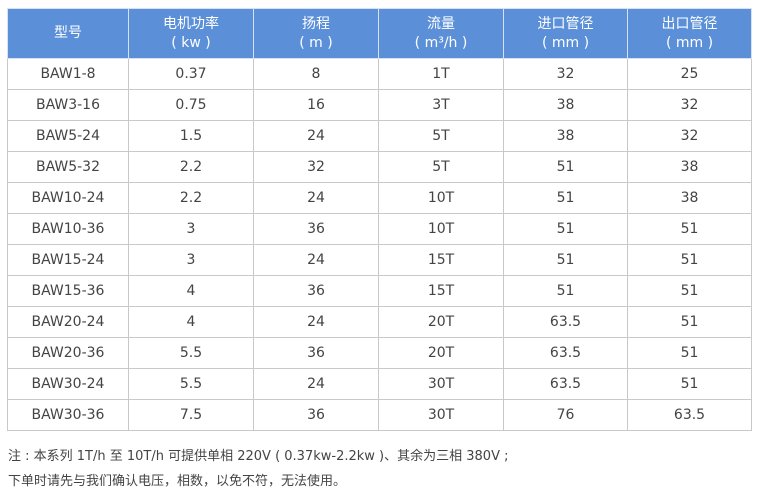 Image resolution: width=758 pixels, height=496 pixels. Describe the element at coordinates (191, 42) in the screenshot. I see `header-text: ( kw )` at that location.